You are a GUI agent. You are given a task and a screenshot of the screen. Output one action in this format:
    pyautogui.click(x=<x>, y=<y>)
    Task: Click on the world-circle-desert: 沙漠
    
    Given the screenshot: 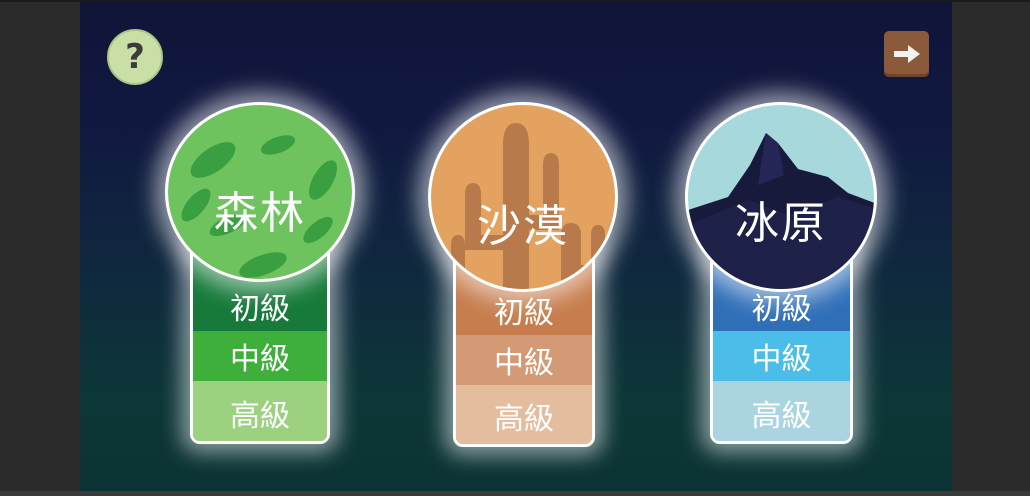 What is the action you would take?
    pyautogui.click(x=523, y=197)
    